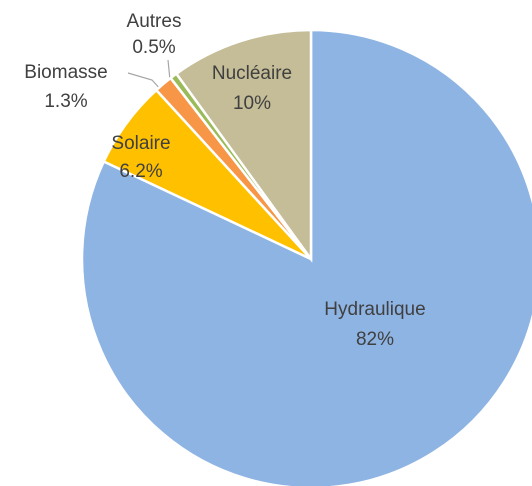 Image resolution: width=532 pixels, height=486 pixels. I want to click on slice-value-label: 10%, so click(252, 103).